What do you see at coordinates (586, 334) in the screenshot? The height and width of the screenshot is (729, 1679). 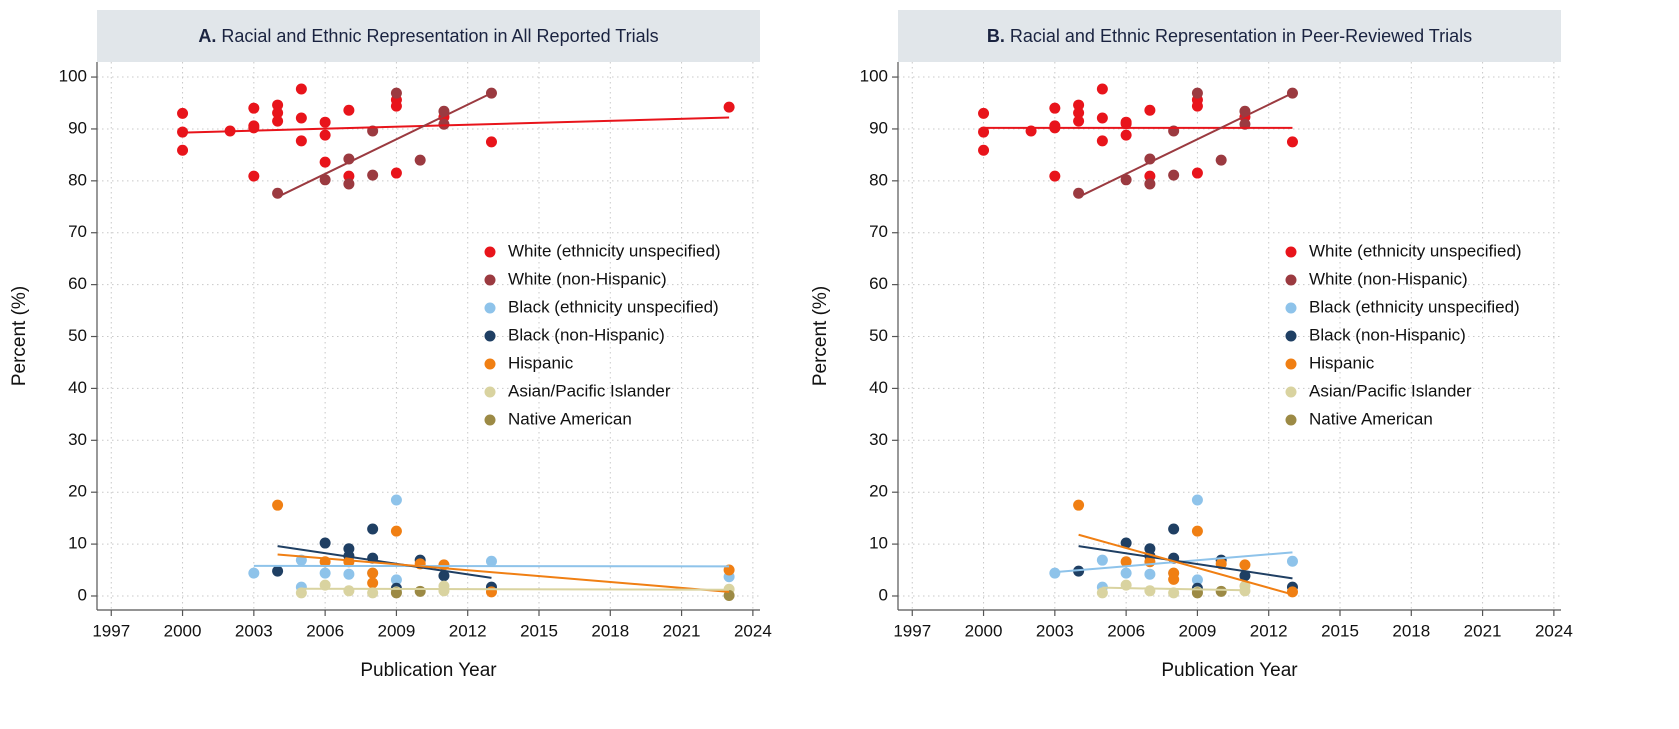 I see `legend-label: Black (non-Hispanic)` at bounding box center [586, 334].